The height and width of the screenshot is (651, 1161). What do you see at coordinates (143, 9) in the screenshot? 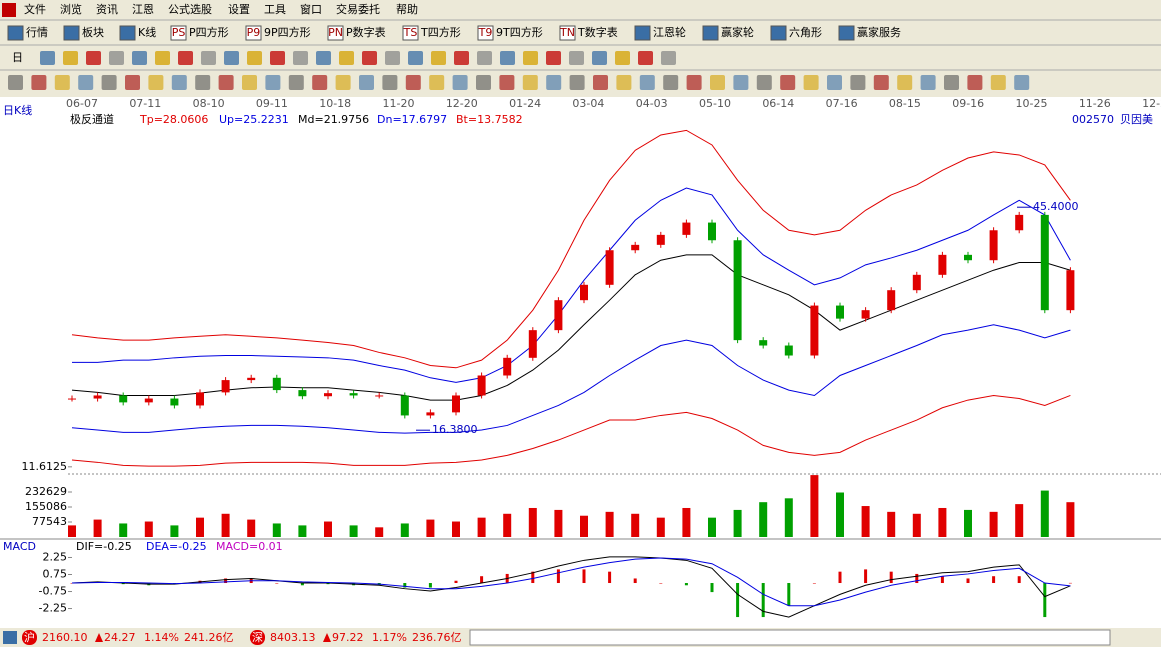
I see `menu-item: 江恩` at bounding box center [143, 9].